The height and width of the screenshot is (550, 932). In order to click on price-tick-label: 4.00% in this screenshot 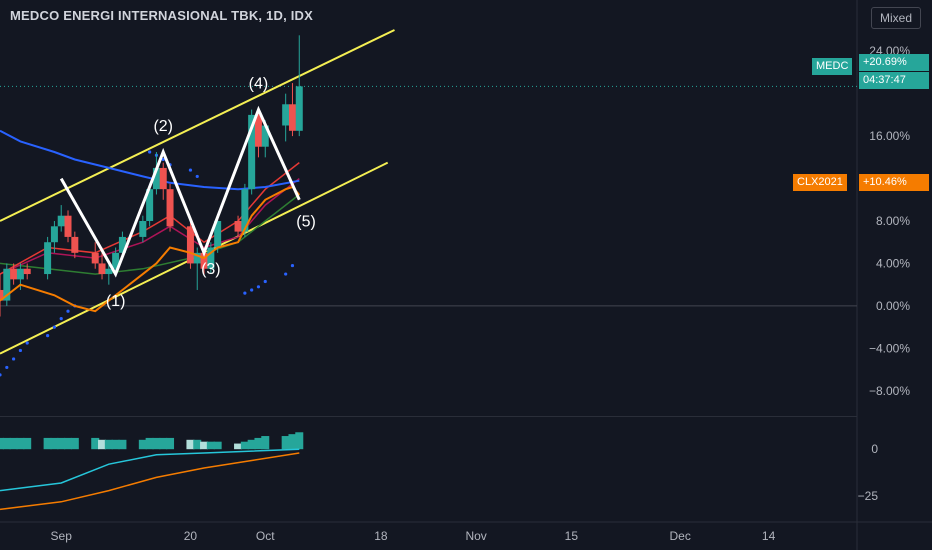, I will do `click(893, 263)`.